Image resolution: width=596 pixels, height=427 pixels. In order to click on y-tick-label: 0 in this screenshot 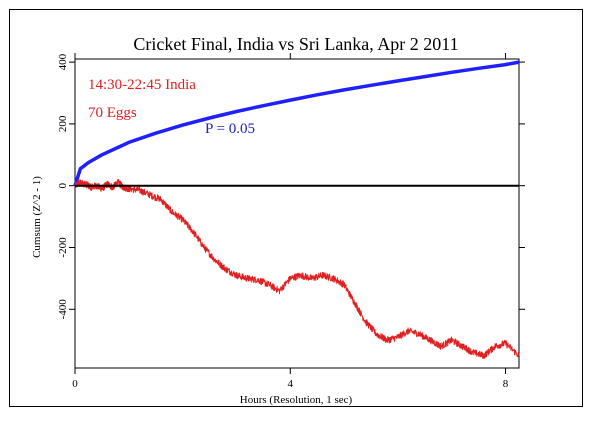, I will do `click(63, 185)`.